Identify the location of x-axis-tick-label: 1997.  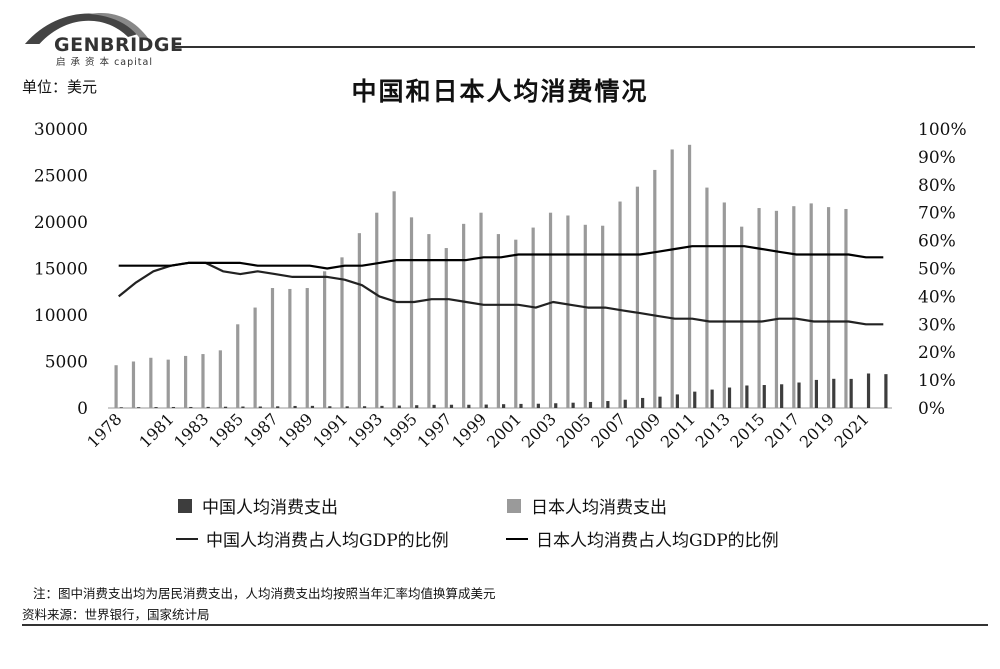
(434, 430).